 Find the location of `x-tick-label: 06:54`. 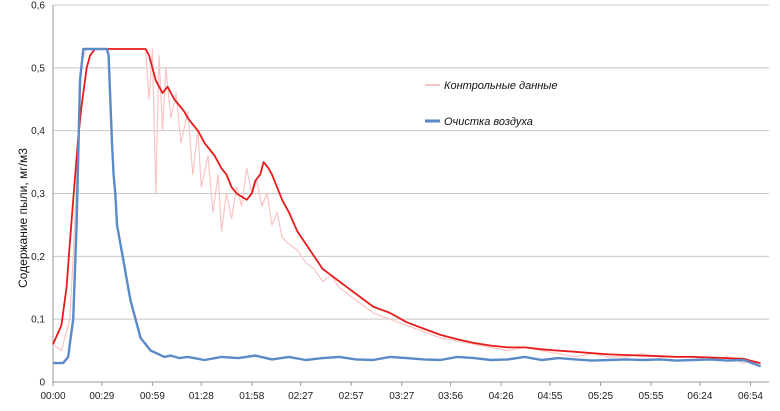

x-tick-label: 06:54 is located at coordinates (750, 396).